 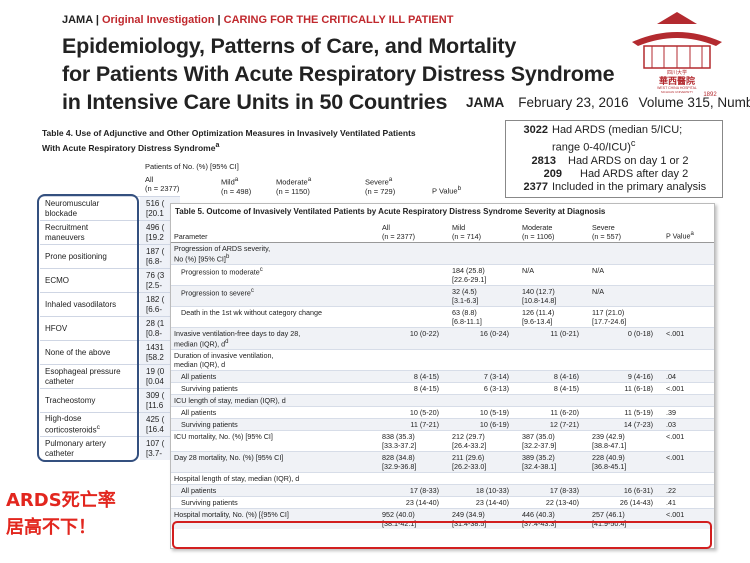 I want to click on row-label-text: HFOV, so click(x=56, y=328).